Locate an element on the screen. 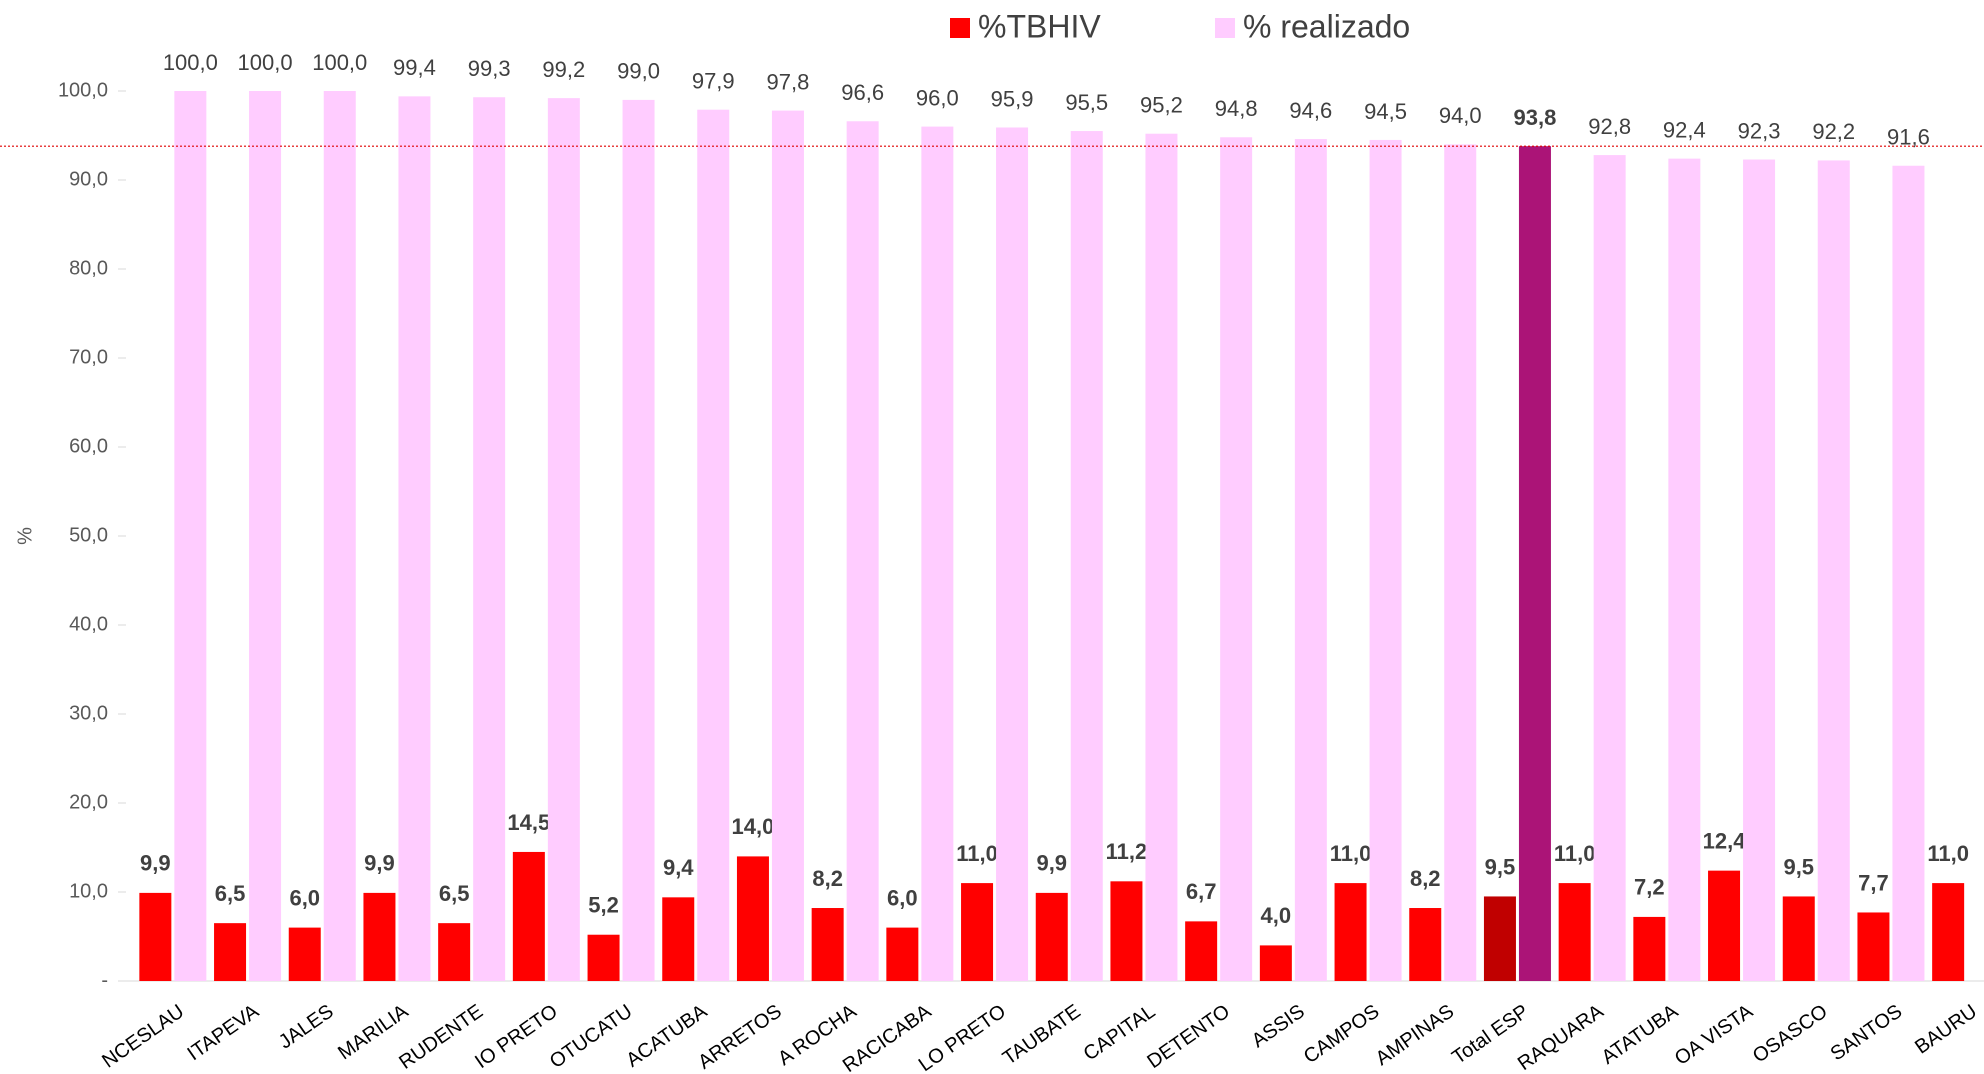 This screenshot has width=1984, height=1074. value-label: 94,5 is located at coordinates (1385, 111).